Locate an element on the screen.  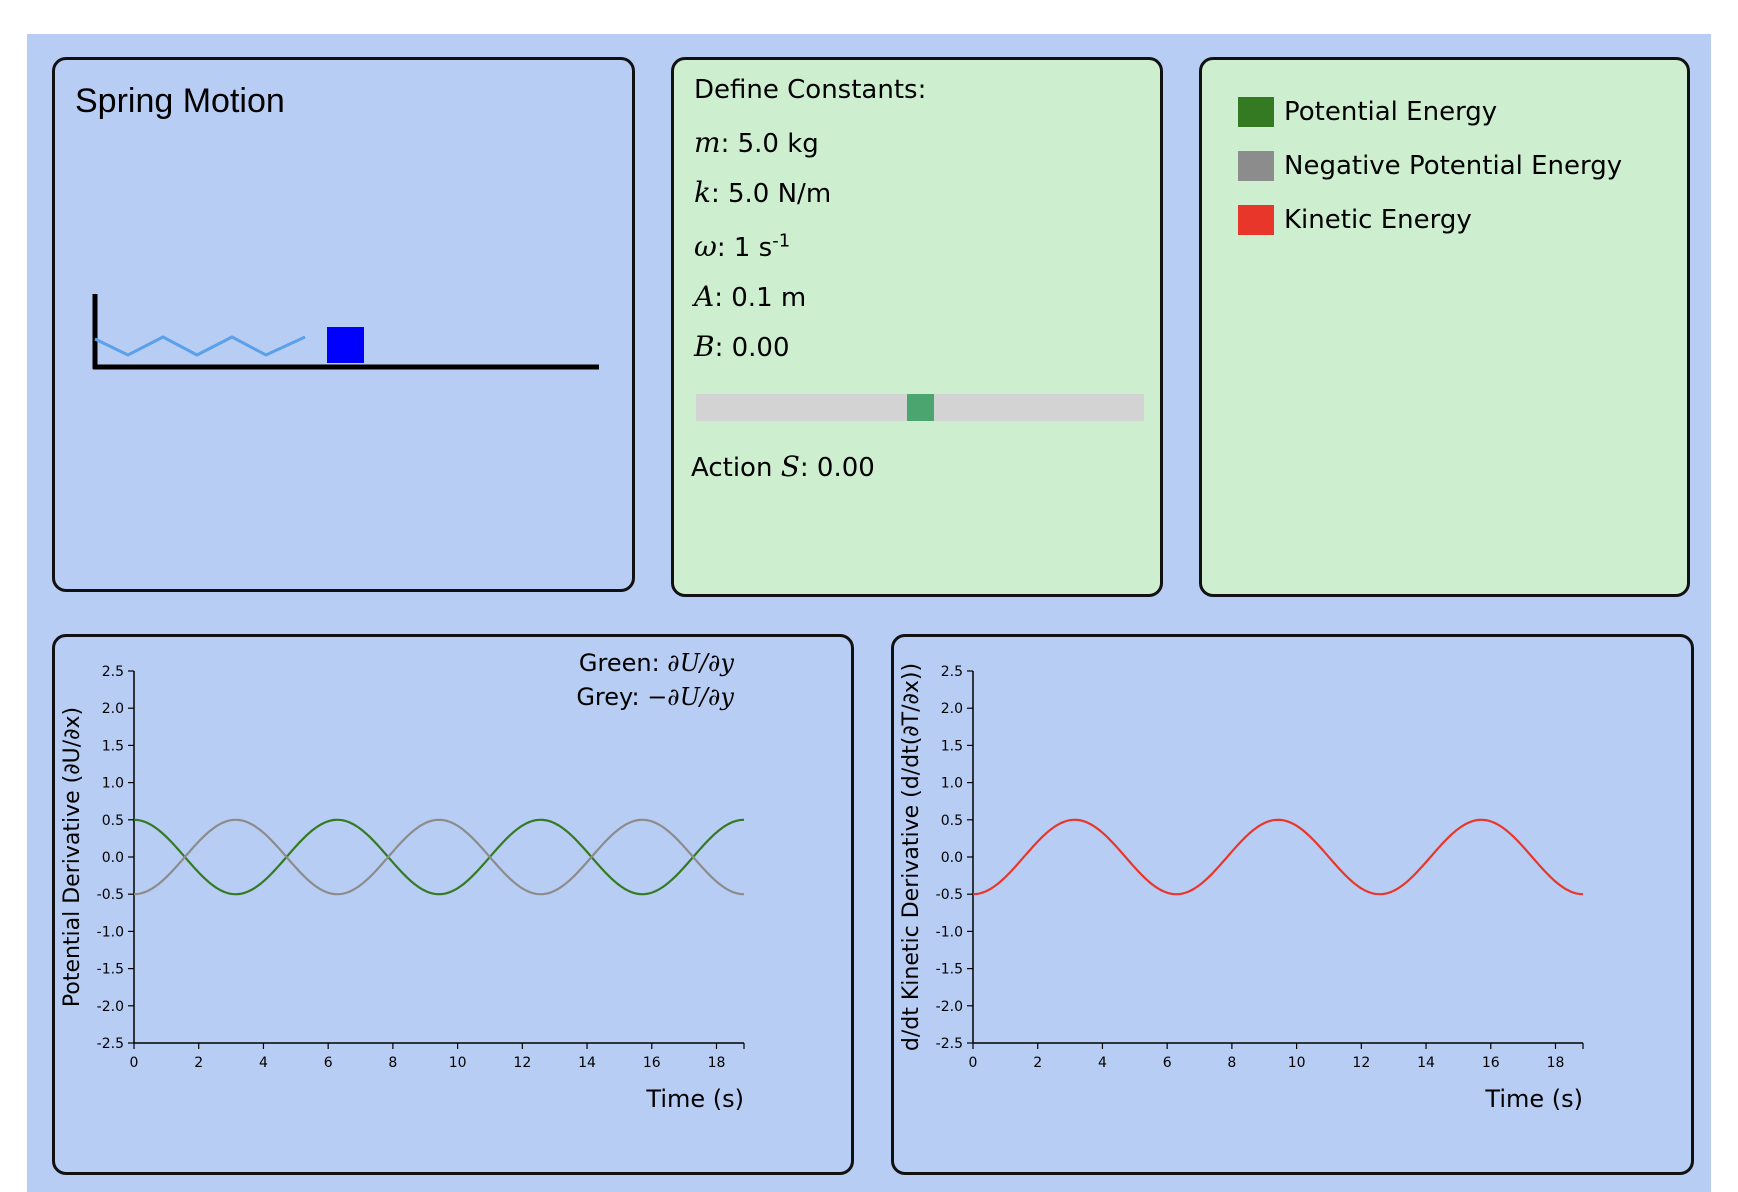
omega-value: : 1 s is located at coordinates (744, 248).